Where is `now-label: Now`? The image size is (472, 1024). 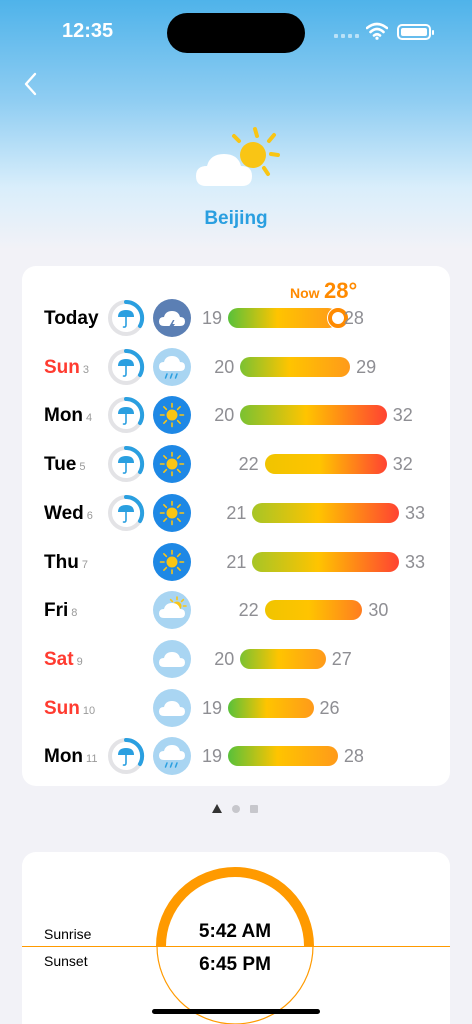 now-label: Now is located at coordinates (305, 293).